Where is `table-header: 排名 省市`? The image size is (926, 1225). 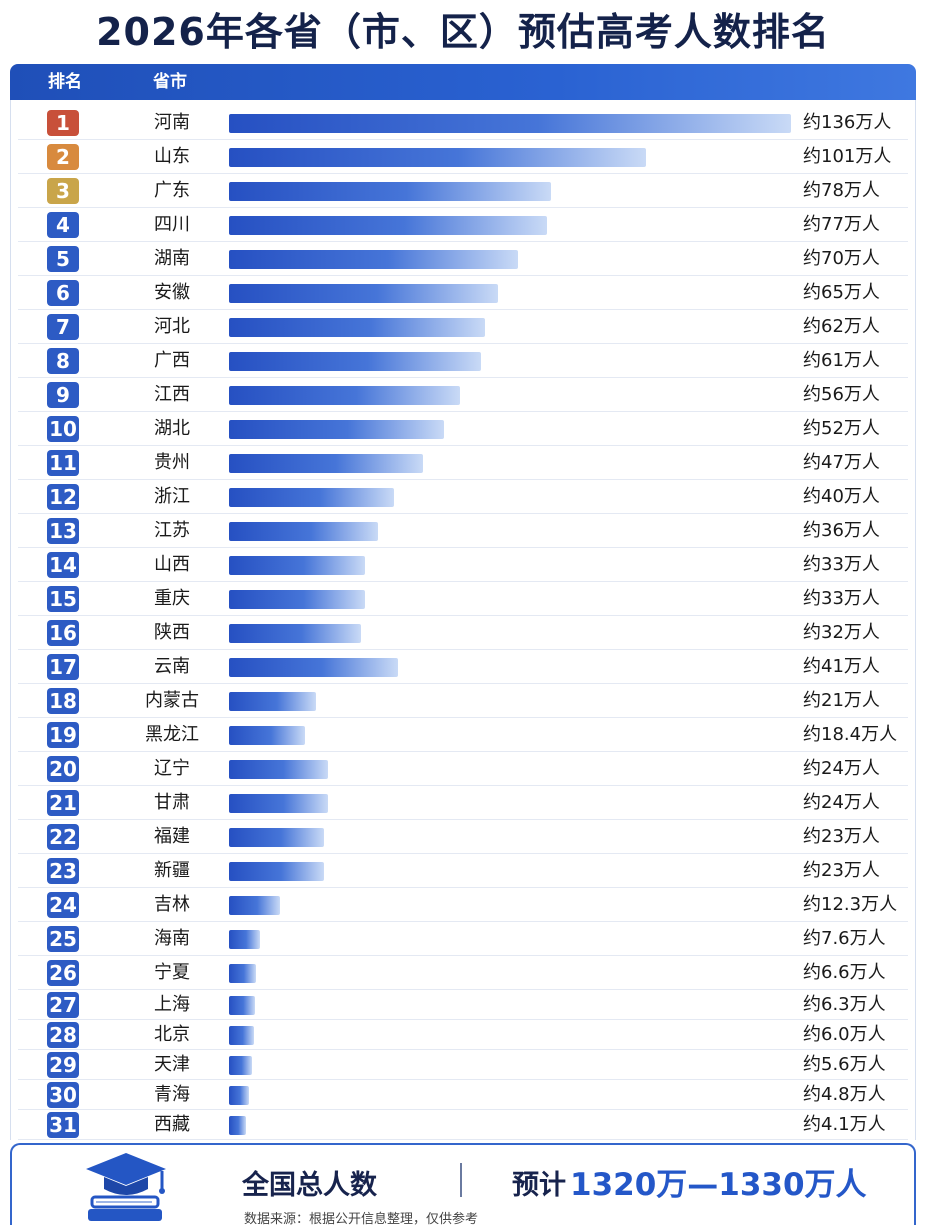 table-header: 排名 省市 is located at coordinates (463, 82).